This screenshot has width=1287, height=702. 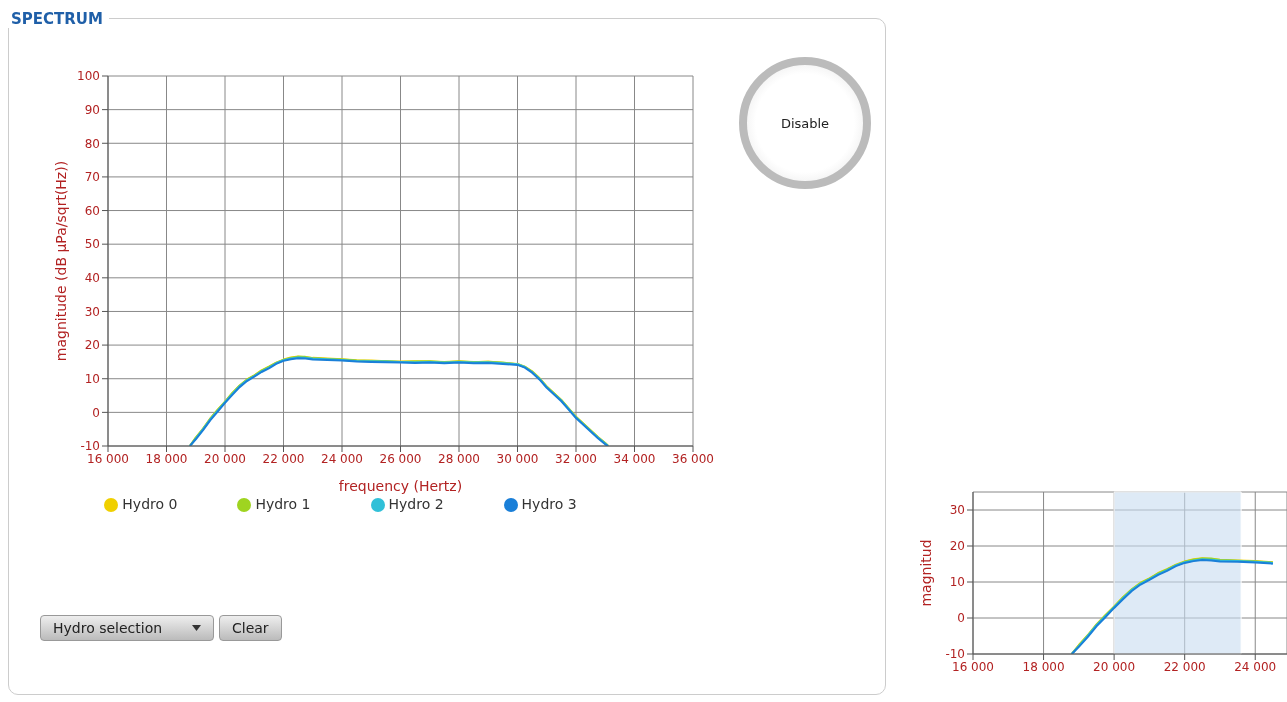 I want to click on x-tick-label: 30 000, so click(x=517, y=458).